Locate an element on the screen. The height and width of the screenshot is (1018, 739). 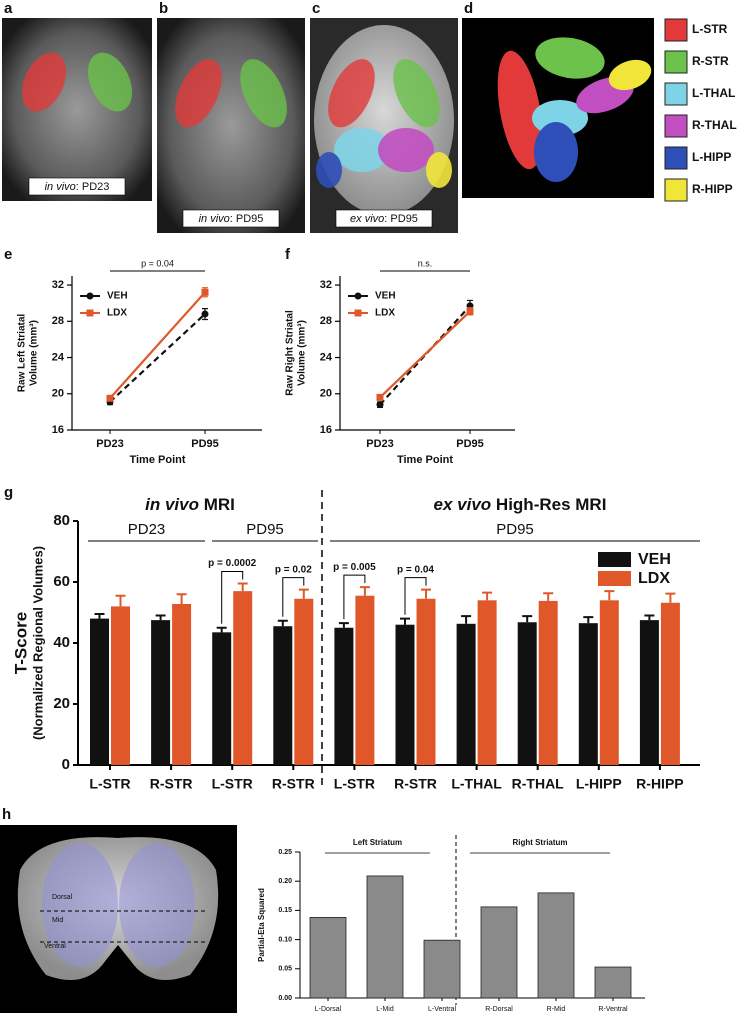
legend-label: R-THAL is located at coordinates (714, 125).